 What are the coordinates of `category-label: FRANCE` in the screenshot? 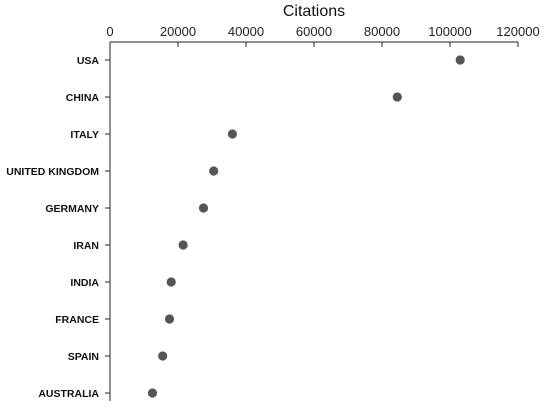 It's located at (77, 320).